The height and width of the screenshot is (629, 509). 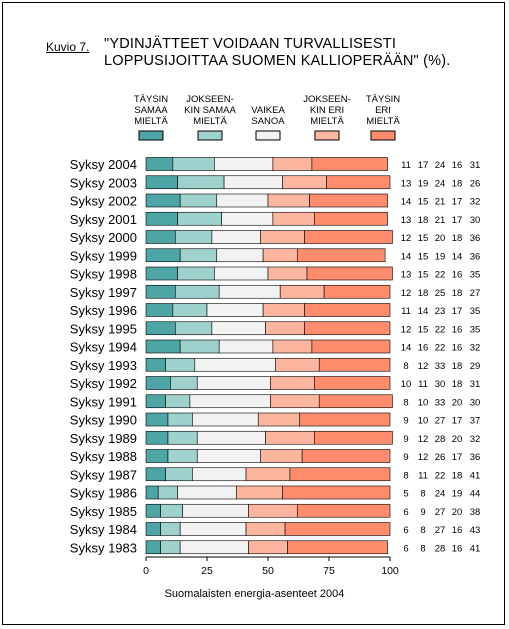 I want to click on category-label: Syksy 1998, so click(x=103, y=274).